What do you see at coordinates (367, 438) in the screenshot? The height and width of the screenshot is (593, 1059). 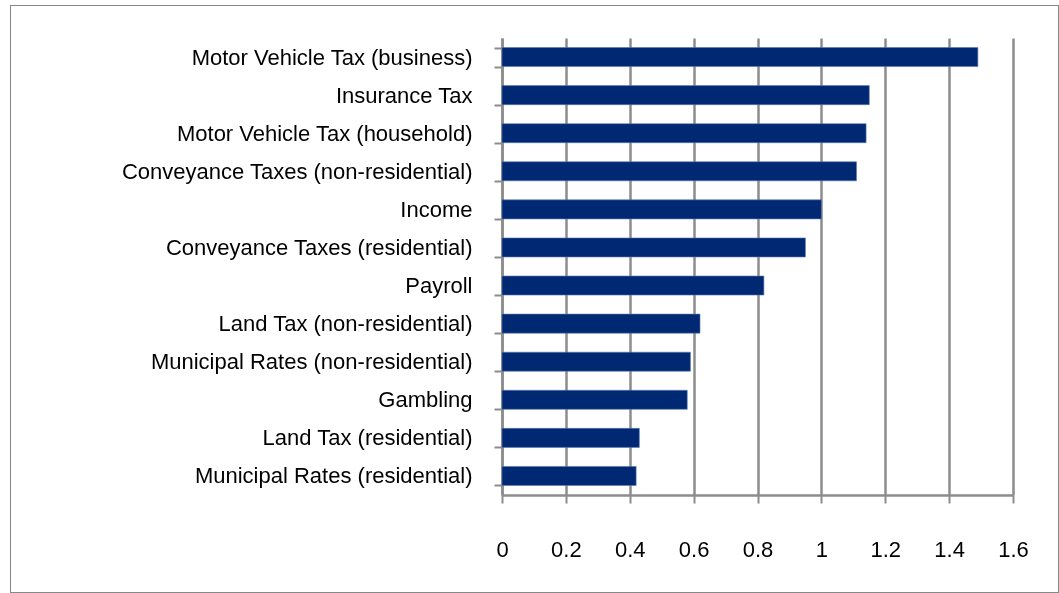 I see `y-tick-label: Land Tax (residential)` at bounding box center [367, 438].